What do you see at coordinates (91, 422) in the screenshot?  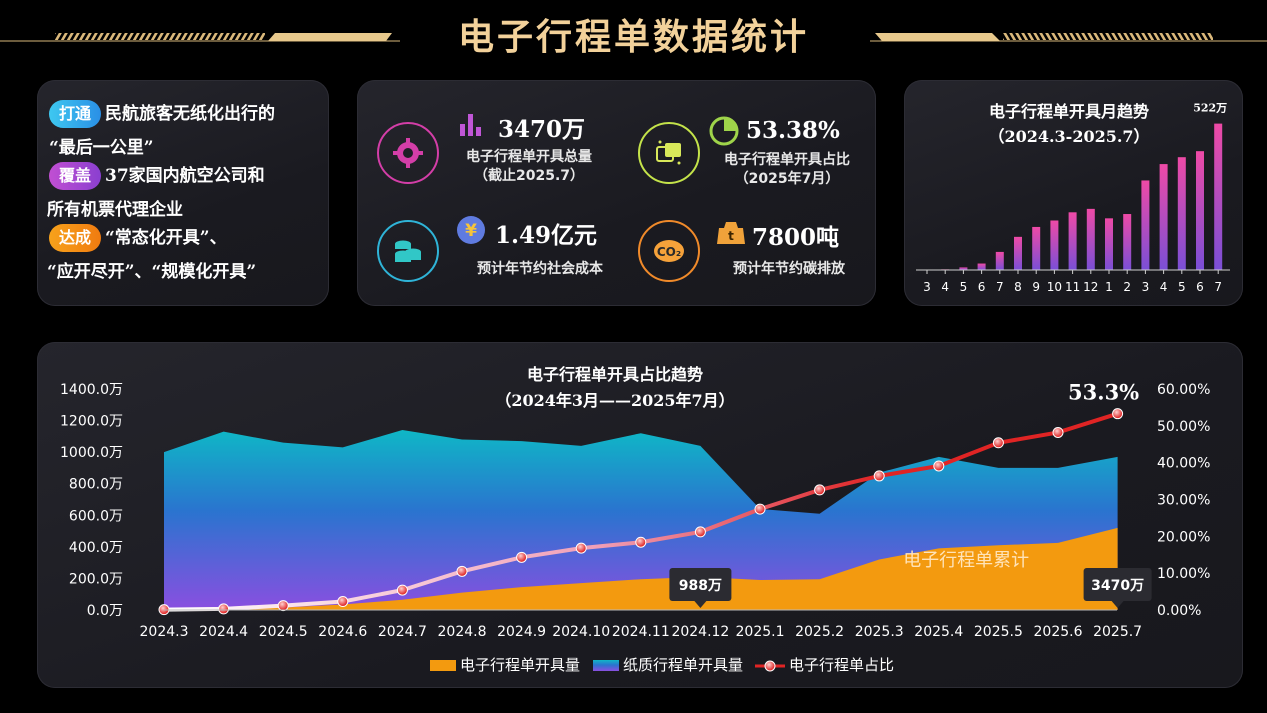 I see `y-left-tick-label: 1200.0万` at bounding box center [91, 422].